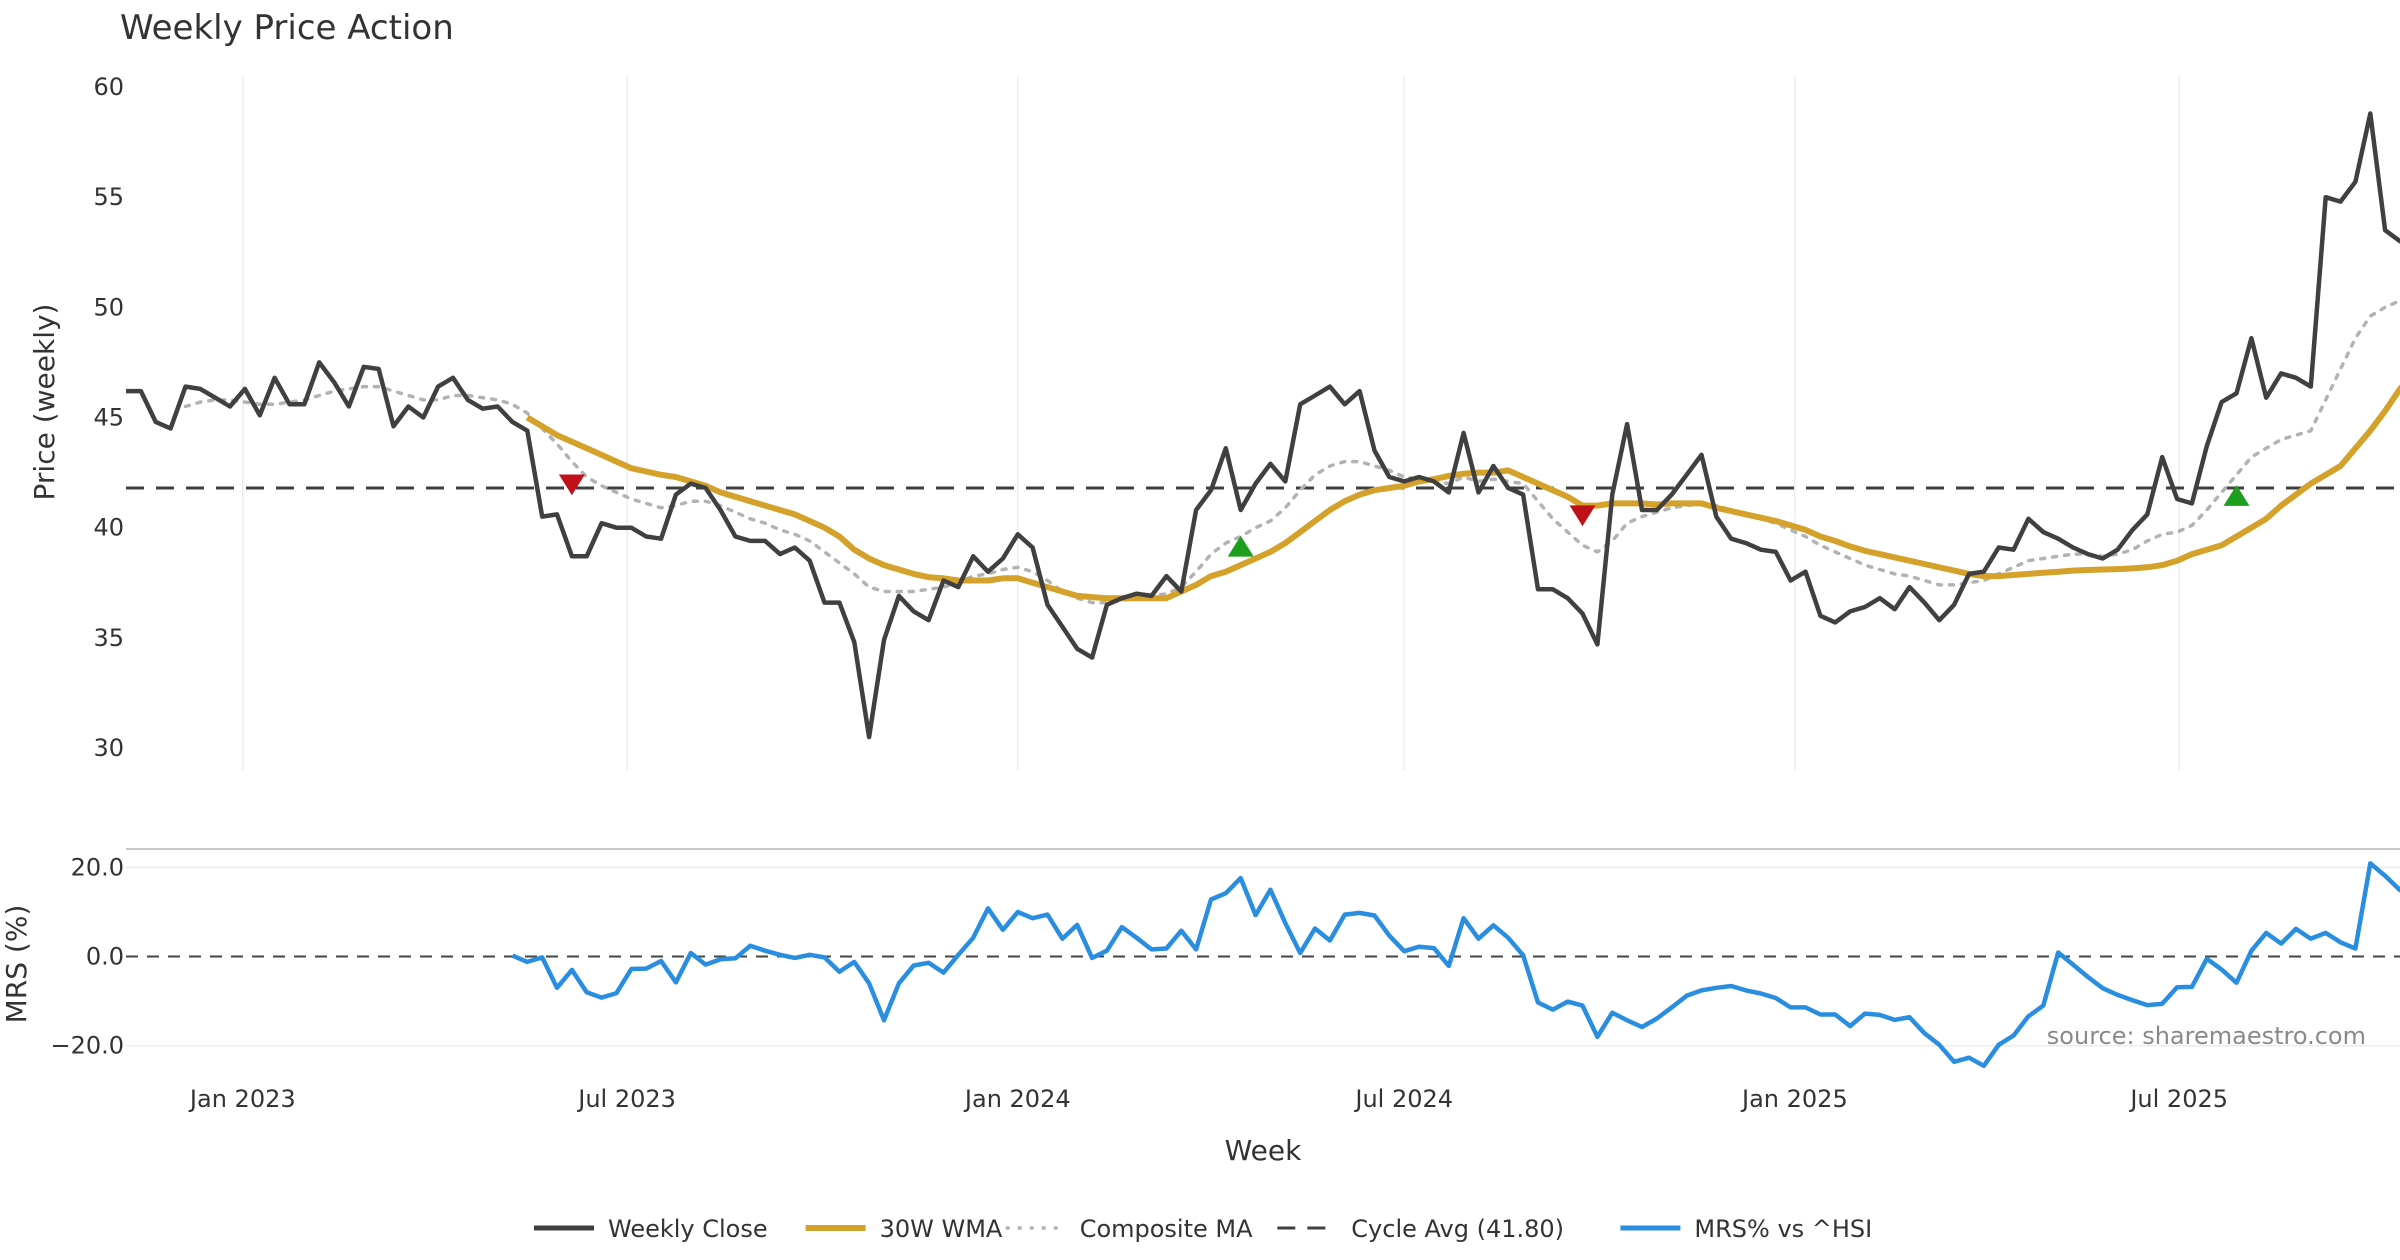 The height and width of the screenshot is (1260, 2400). I want to click on legend-label: Cycle Avg (41.80), so click(1457, 1229).